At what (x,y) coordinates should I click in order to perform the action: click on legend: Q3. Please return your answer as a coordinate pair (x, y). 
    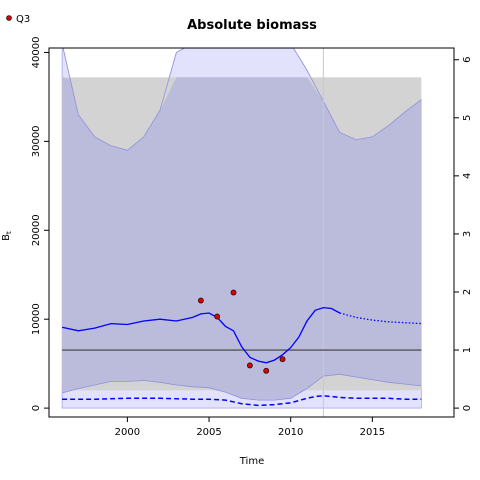
    Looking at the image, I should click on (18, 19).